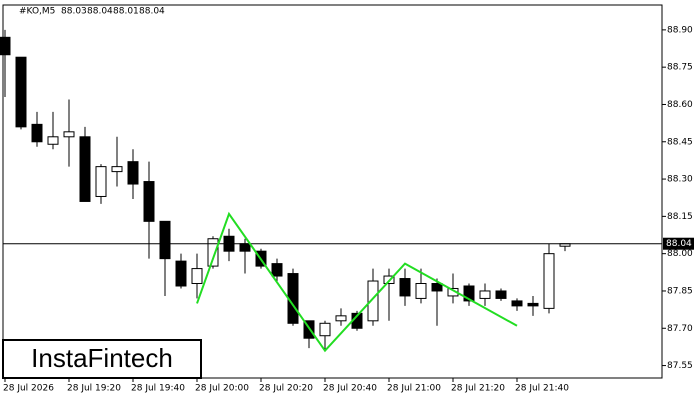 Image resolution: width=700 pixels, height=404 pixels. I want to click on y-tick-label: 88.75, so click(680, 68).